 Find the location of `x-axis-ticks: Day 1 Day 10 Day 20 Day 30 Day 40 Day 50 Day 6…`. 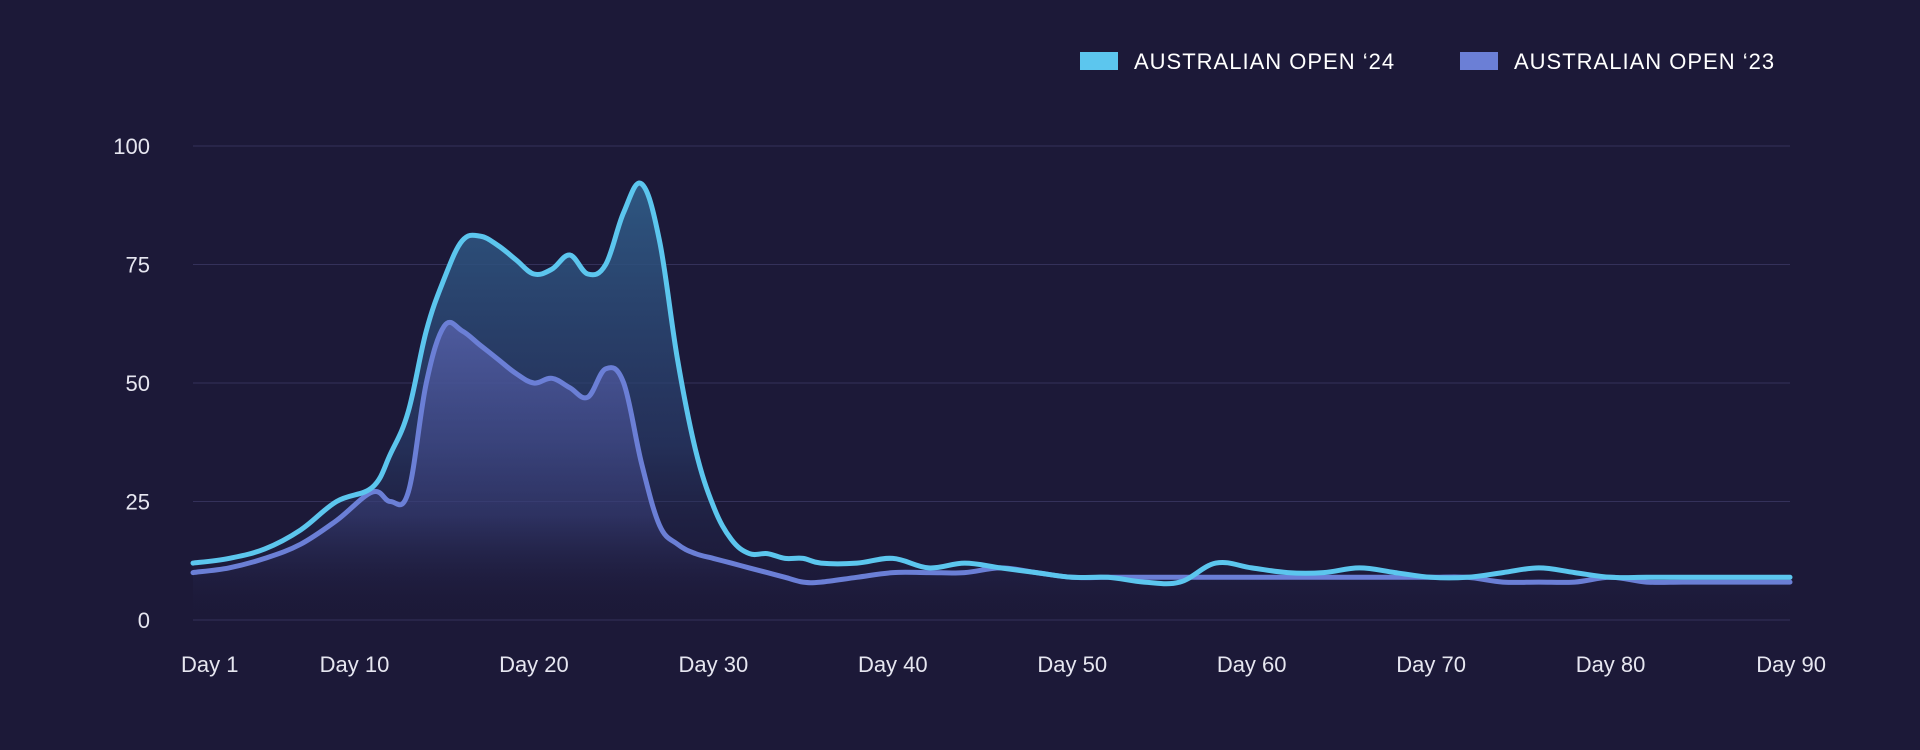

x-axis-ticks: Day 1 Day 10 Day 20 Day 30 Day 40 Day 50 Day 6… is located at coordinates (1003, 664).